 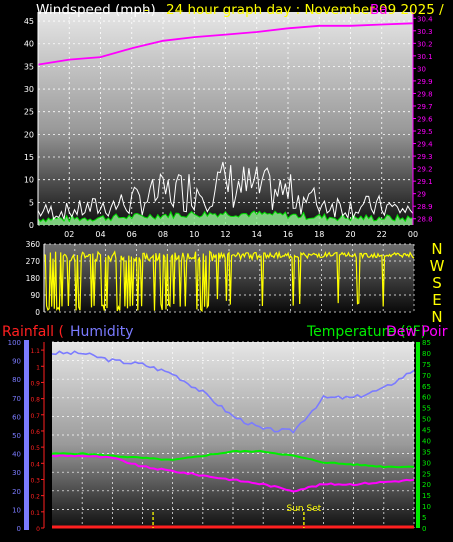 What do you see at coordinates (33, 244) in the screenshot?
I see `direction-y-tick-label: 360` at bounding box center [33, 244].